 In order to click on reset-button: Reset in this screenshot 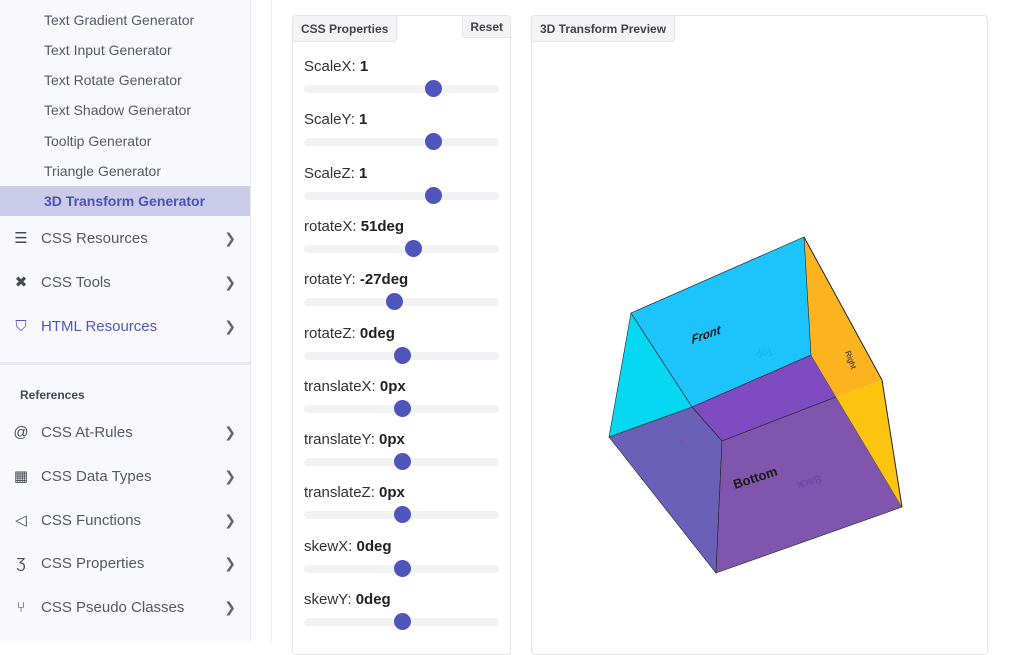, I will do `click(486, 27)`.